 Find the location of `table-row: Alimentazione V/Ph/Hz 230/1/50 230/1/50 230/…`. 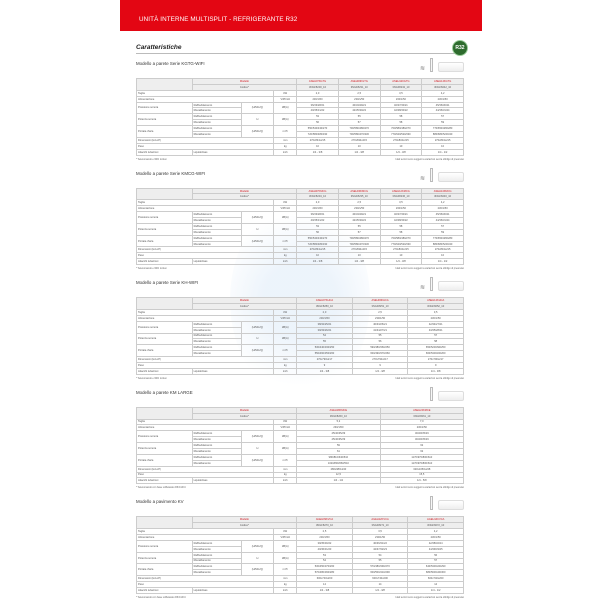

table-row: Alimentazione V/Ph/Hz 230/1/50 230/1/50 230/… is located at coordinates (299, 537).